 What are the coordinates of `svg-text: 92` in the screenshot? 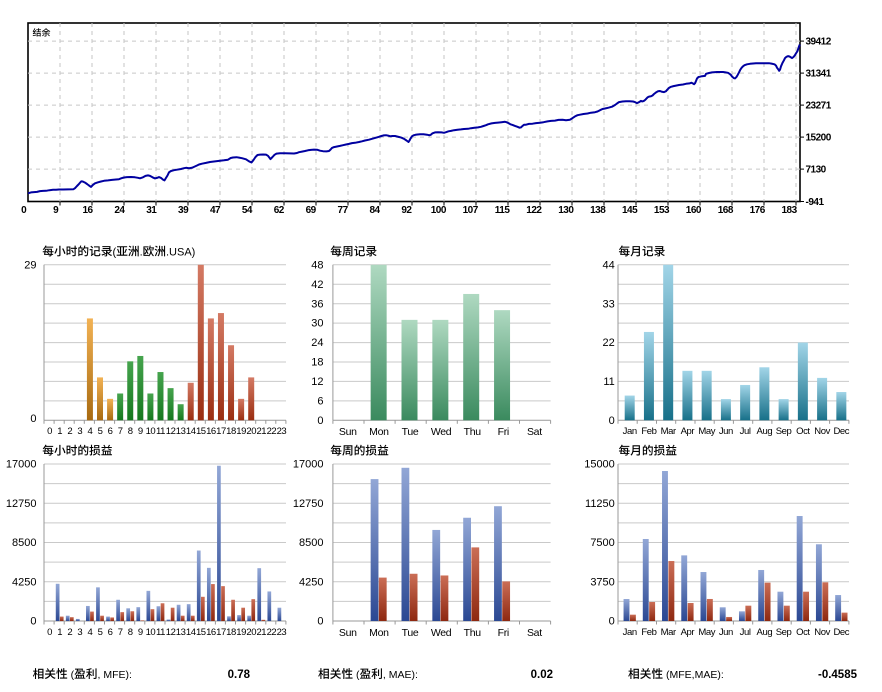 It's located at (406, 210).